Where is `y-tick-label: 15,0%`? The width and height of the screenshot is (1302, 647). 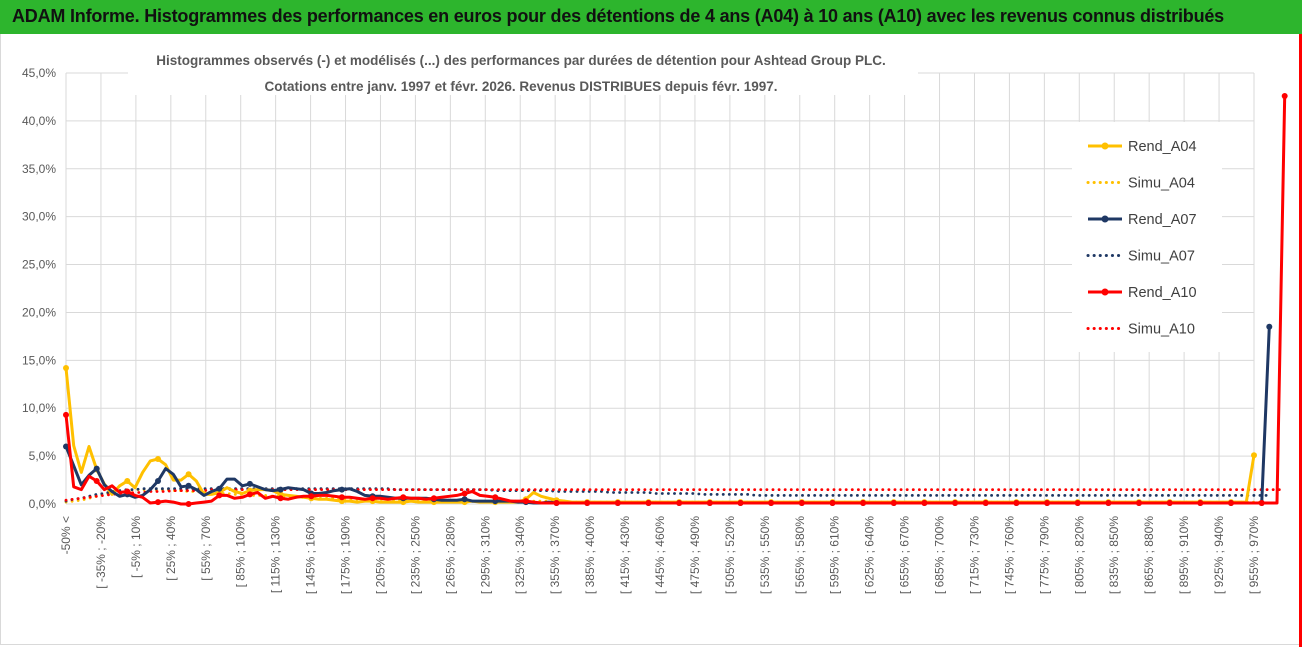
y-tick-label: 15,0% is located at coordinates (39, 360).